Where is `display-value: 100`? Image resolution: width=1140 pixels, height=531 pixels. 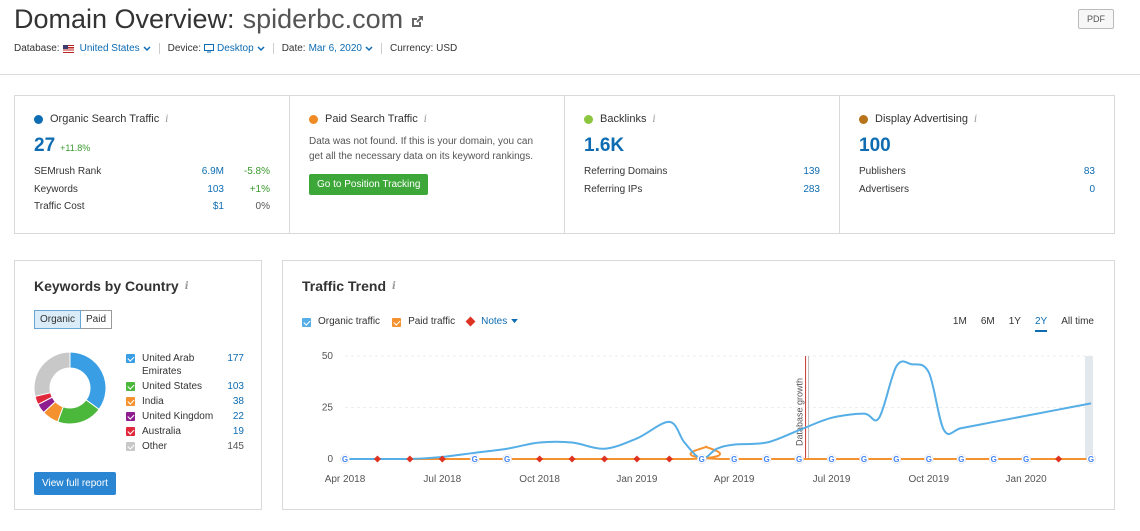 display-value: 100 is located at coordinates (875, 145).